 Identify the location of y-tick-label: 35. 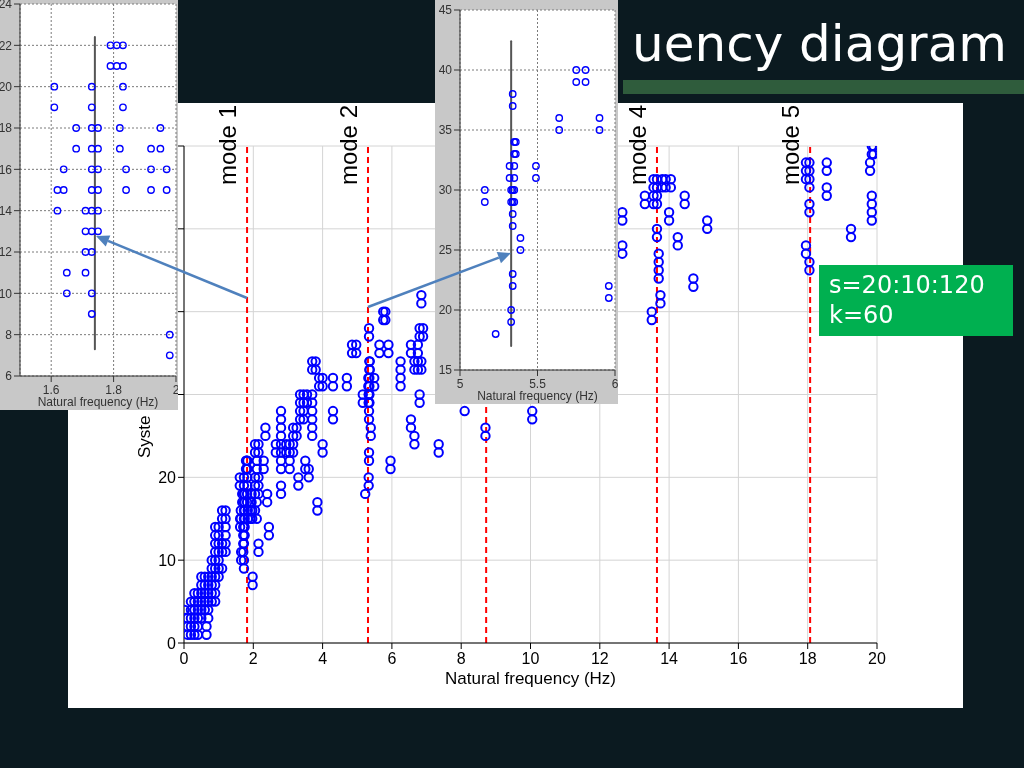
(445, 130).